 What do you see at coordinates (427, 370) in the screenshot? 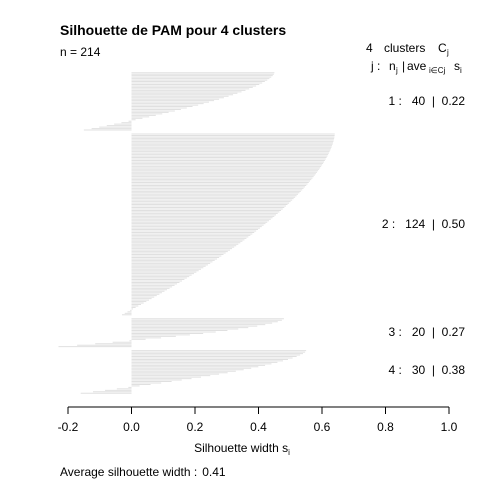
I see `cluster-label-4: 4 : 30 | 0.38` at bounding box center [427, 370].